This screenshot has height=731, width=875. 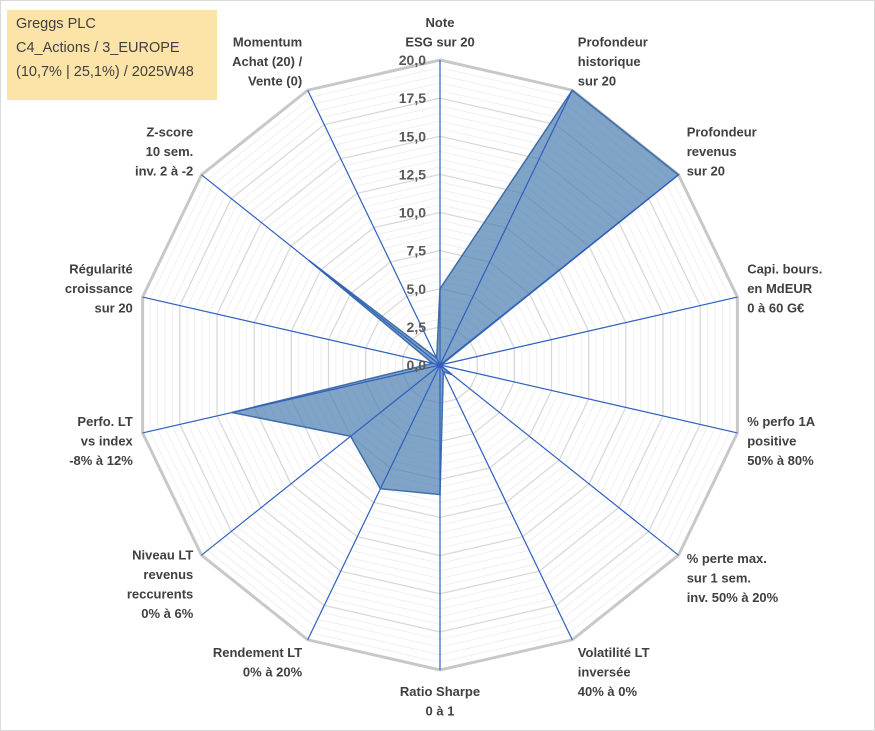 I want to click on axis-label: Régularité croissance sur 20, so click(x=99, y=289).